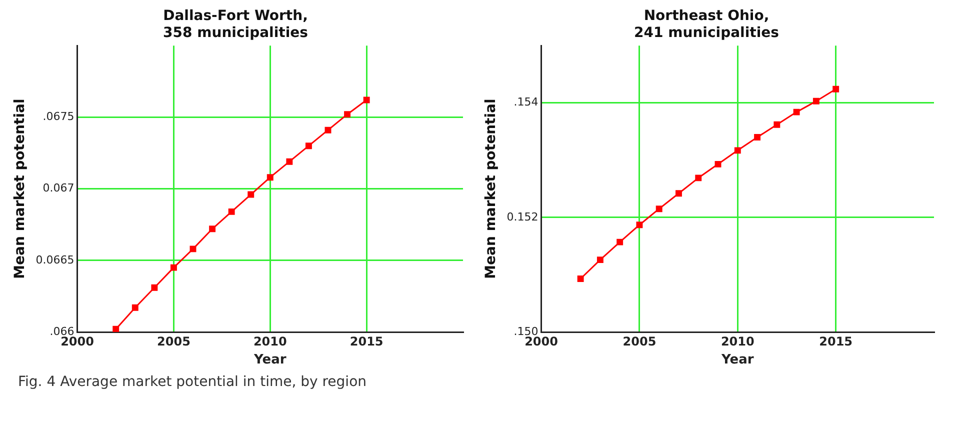  I want to click on y-tick-label: 0.0665, so click(55, 259).